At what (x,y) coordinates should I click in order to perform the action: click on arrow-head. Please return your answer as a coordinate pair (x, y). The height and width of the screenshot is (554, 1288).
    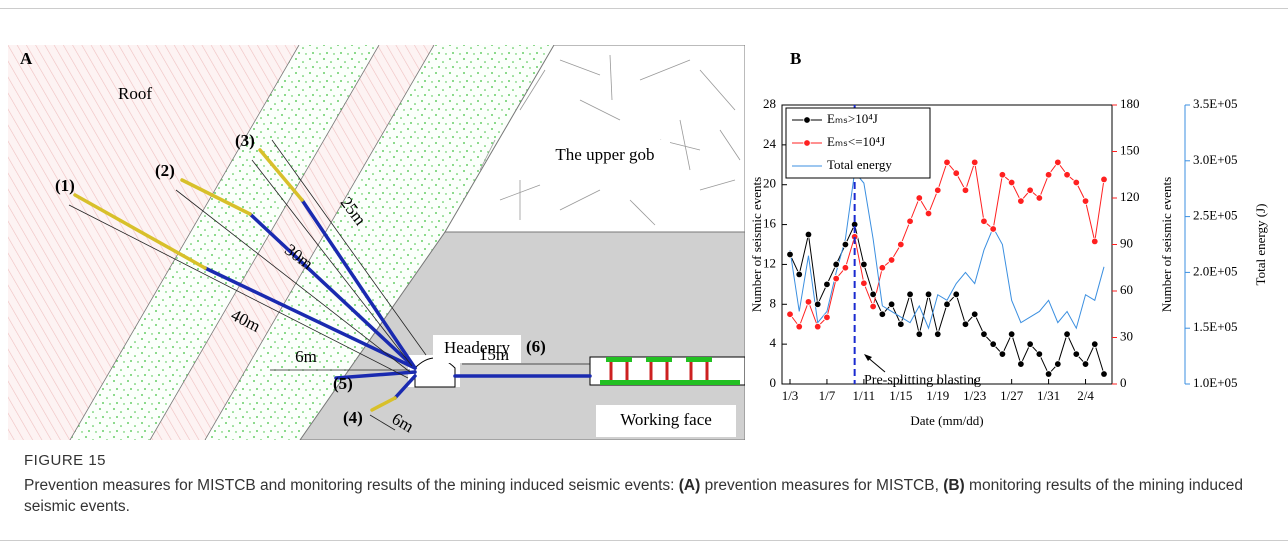
    Looking at the image, I should click on (868, 357).